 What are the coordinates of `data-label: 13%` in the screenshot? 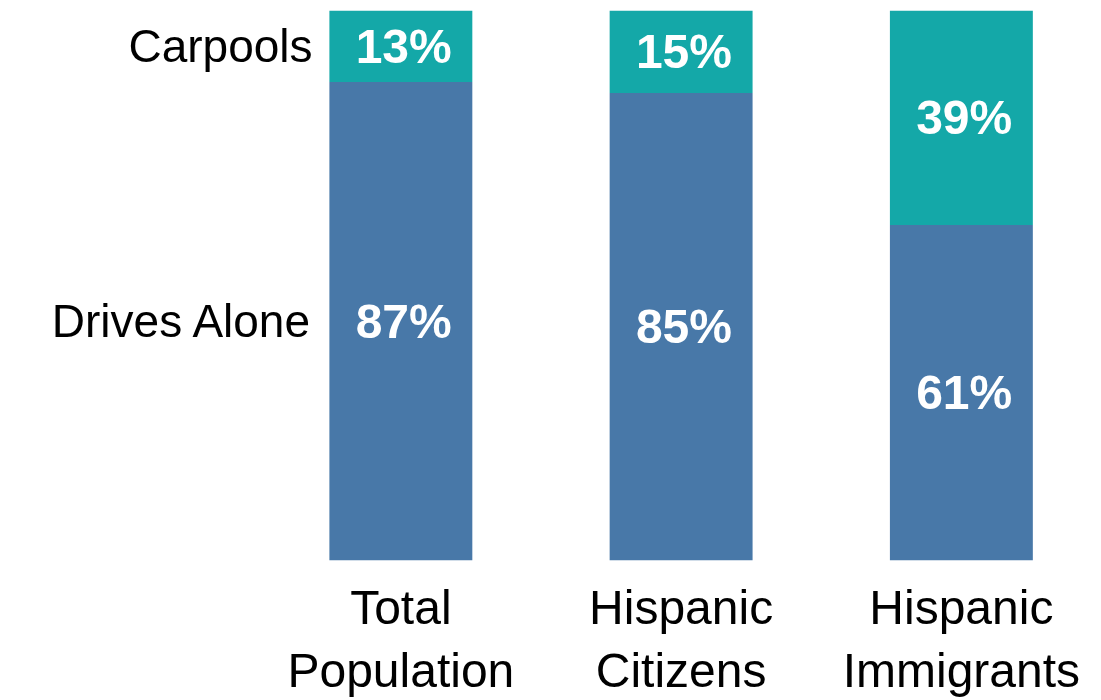 It's located at (403, 46).